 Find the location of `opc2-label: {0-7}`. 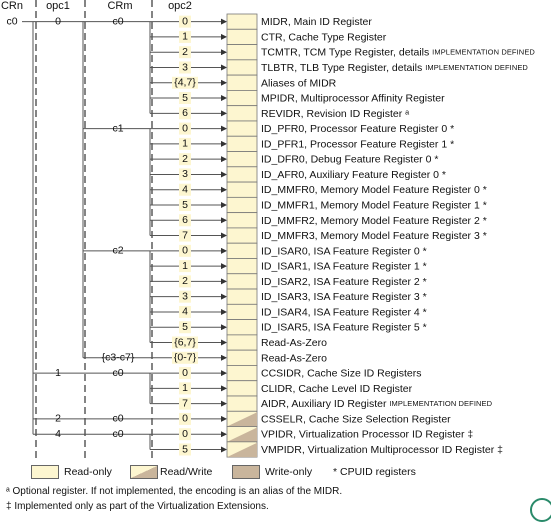

opc2-label: {0-7} is located at coordinates (185, 358).